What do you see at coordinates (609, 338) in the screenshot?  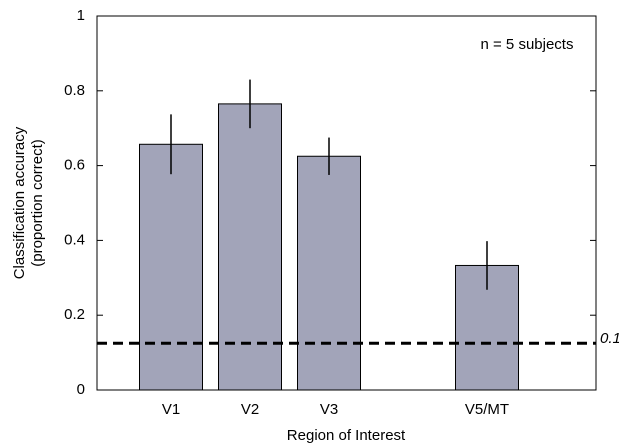 I see `reference-label: 0.125` at bounding box center [609, 338].